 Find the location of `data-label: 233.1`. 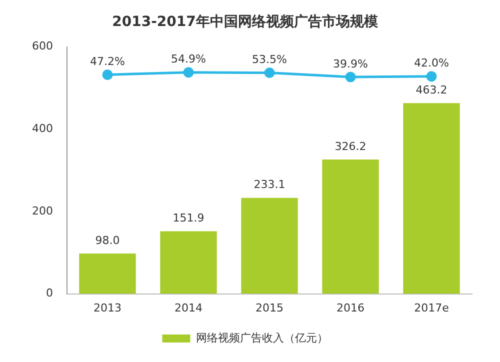

data-label: 233.1 is located at coordinates (270, 185).